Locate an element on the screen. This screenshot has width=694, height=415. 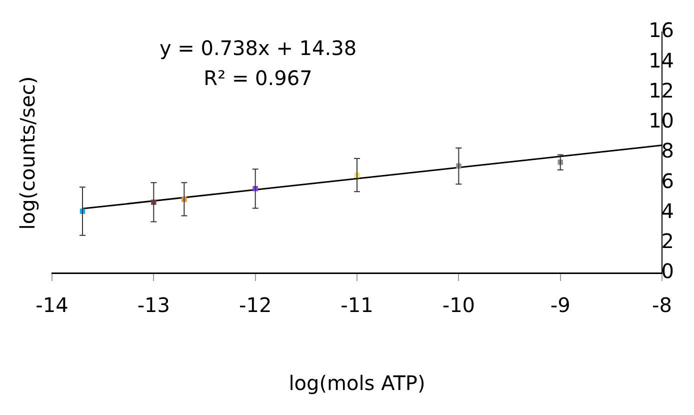
y-tick-label: 0 is located at coordinates (667, 271).